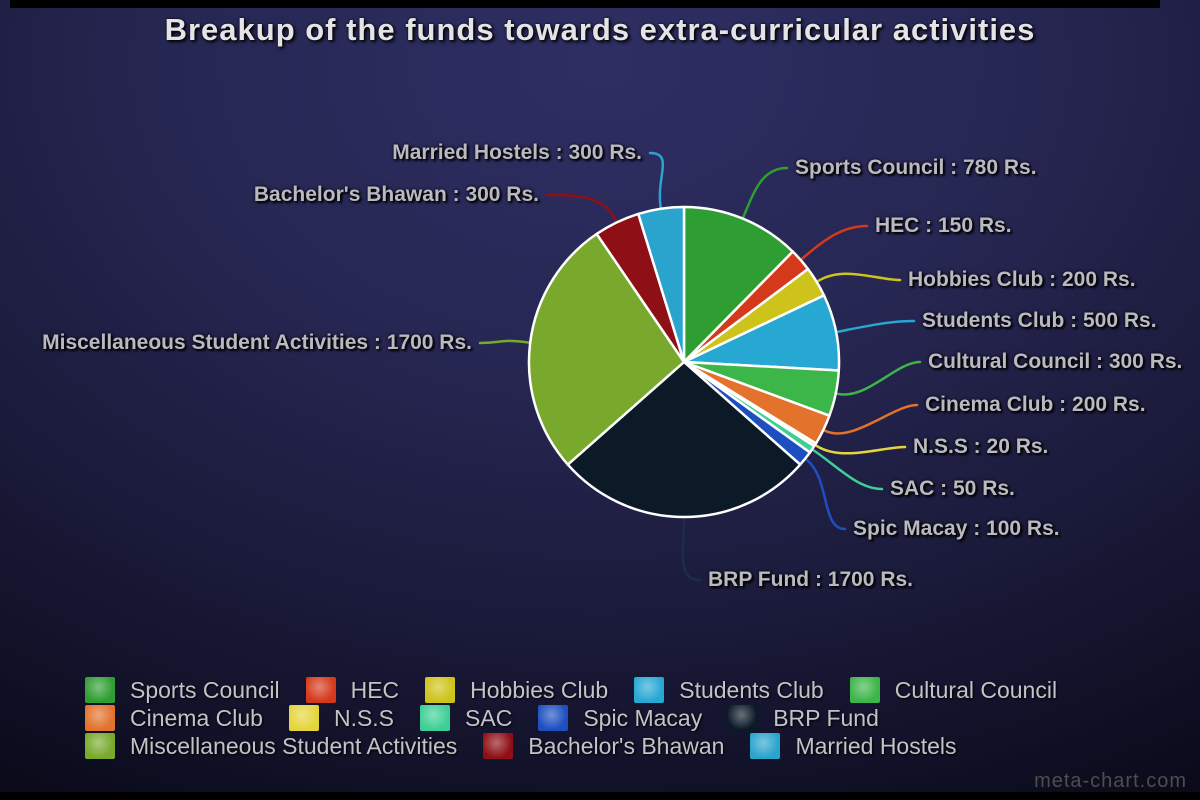  What do you see at coordinates (916, 167) in the screenshot?
I see `slice-callout-sports-council: Sports Council : 780 Rs.` at bounding box center [916, 167].